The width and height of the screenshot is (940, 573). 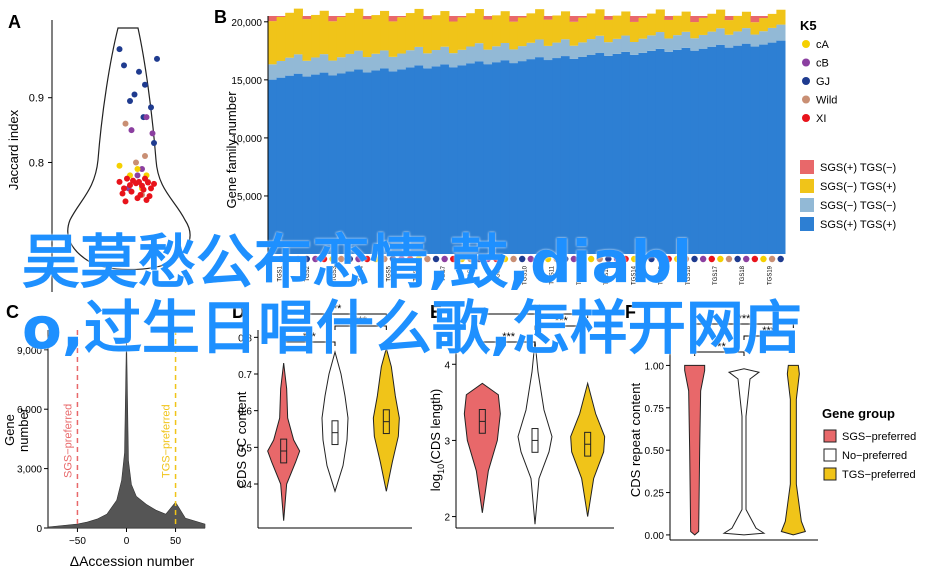 What do you see at coordinates (14, 22) in the screenshot?
I see `panel-letter-a: A` at bounding box center [14, 22].